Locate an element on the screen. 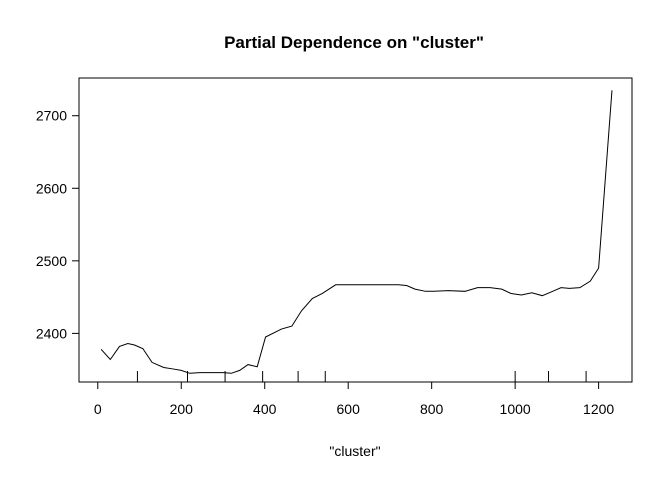 The width and height of the screenshot is (672, 480). y-tick-label: 2700 is located at coordinates (51, 116).